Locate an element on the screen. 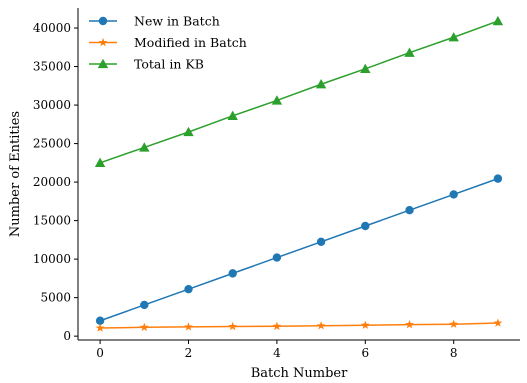  y-tick-label: 10000 is located at coordinates (52, 259).